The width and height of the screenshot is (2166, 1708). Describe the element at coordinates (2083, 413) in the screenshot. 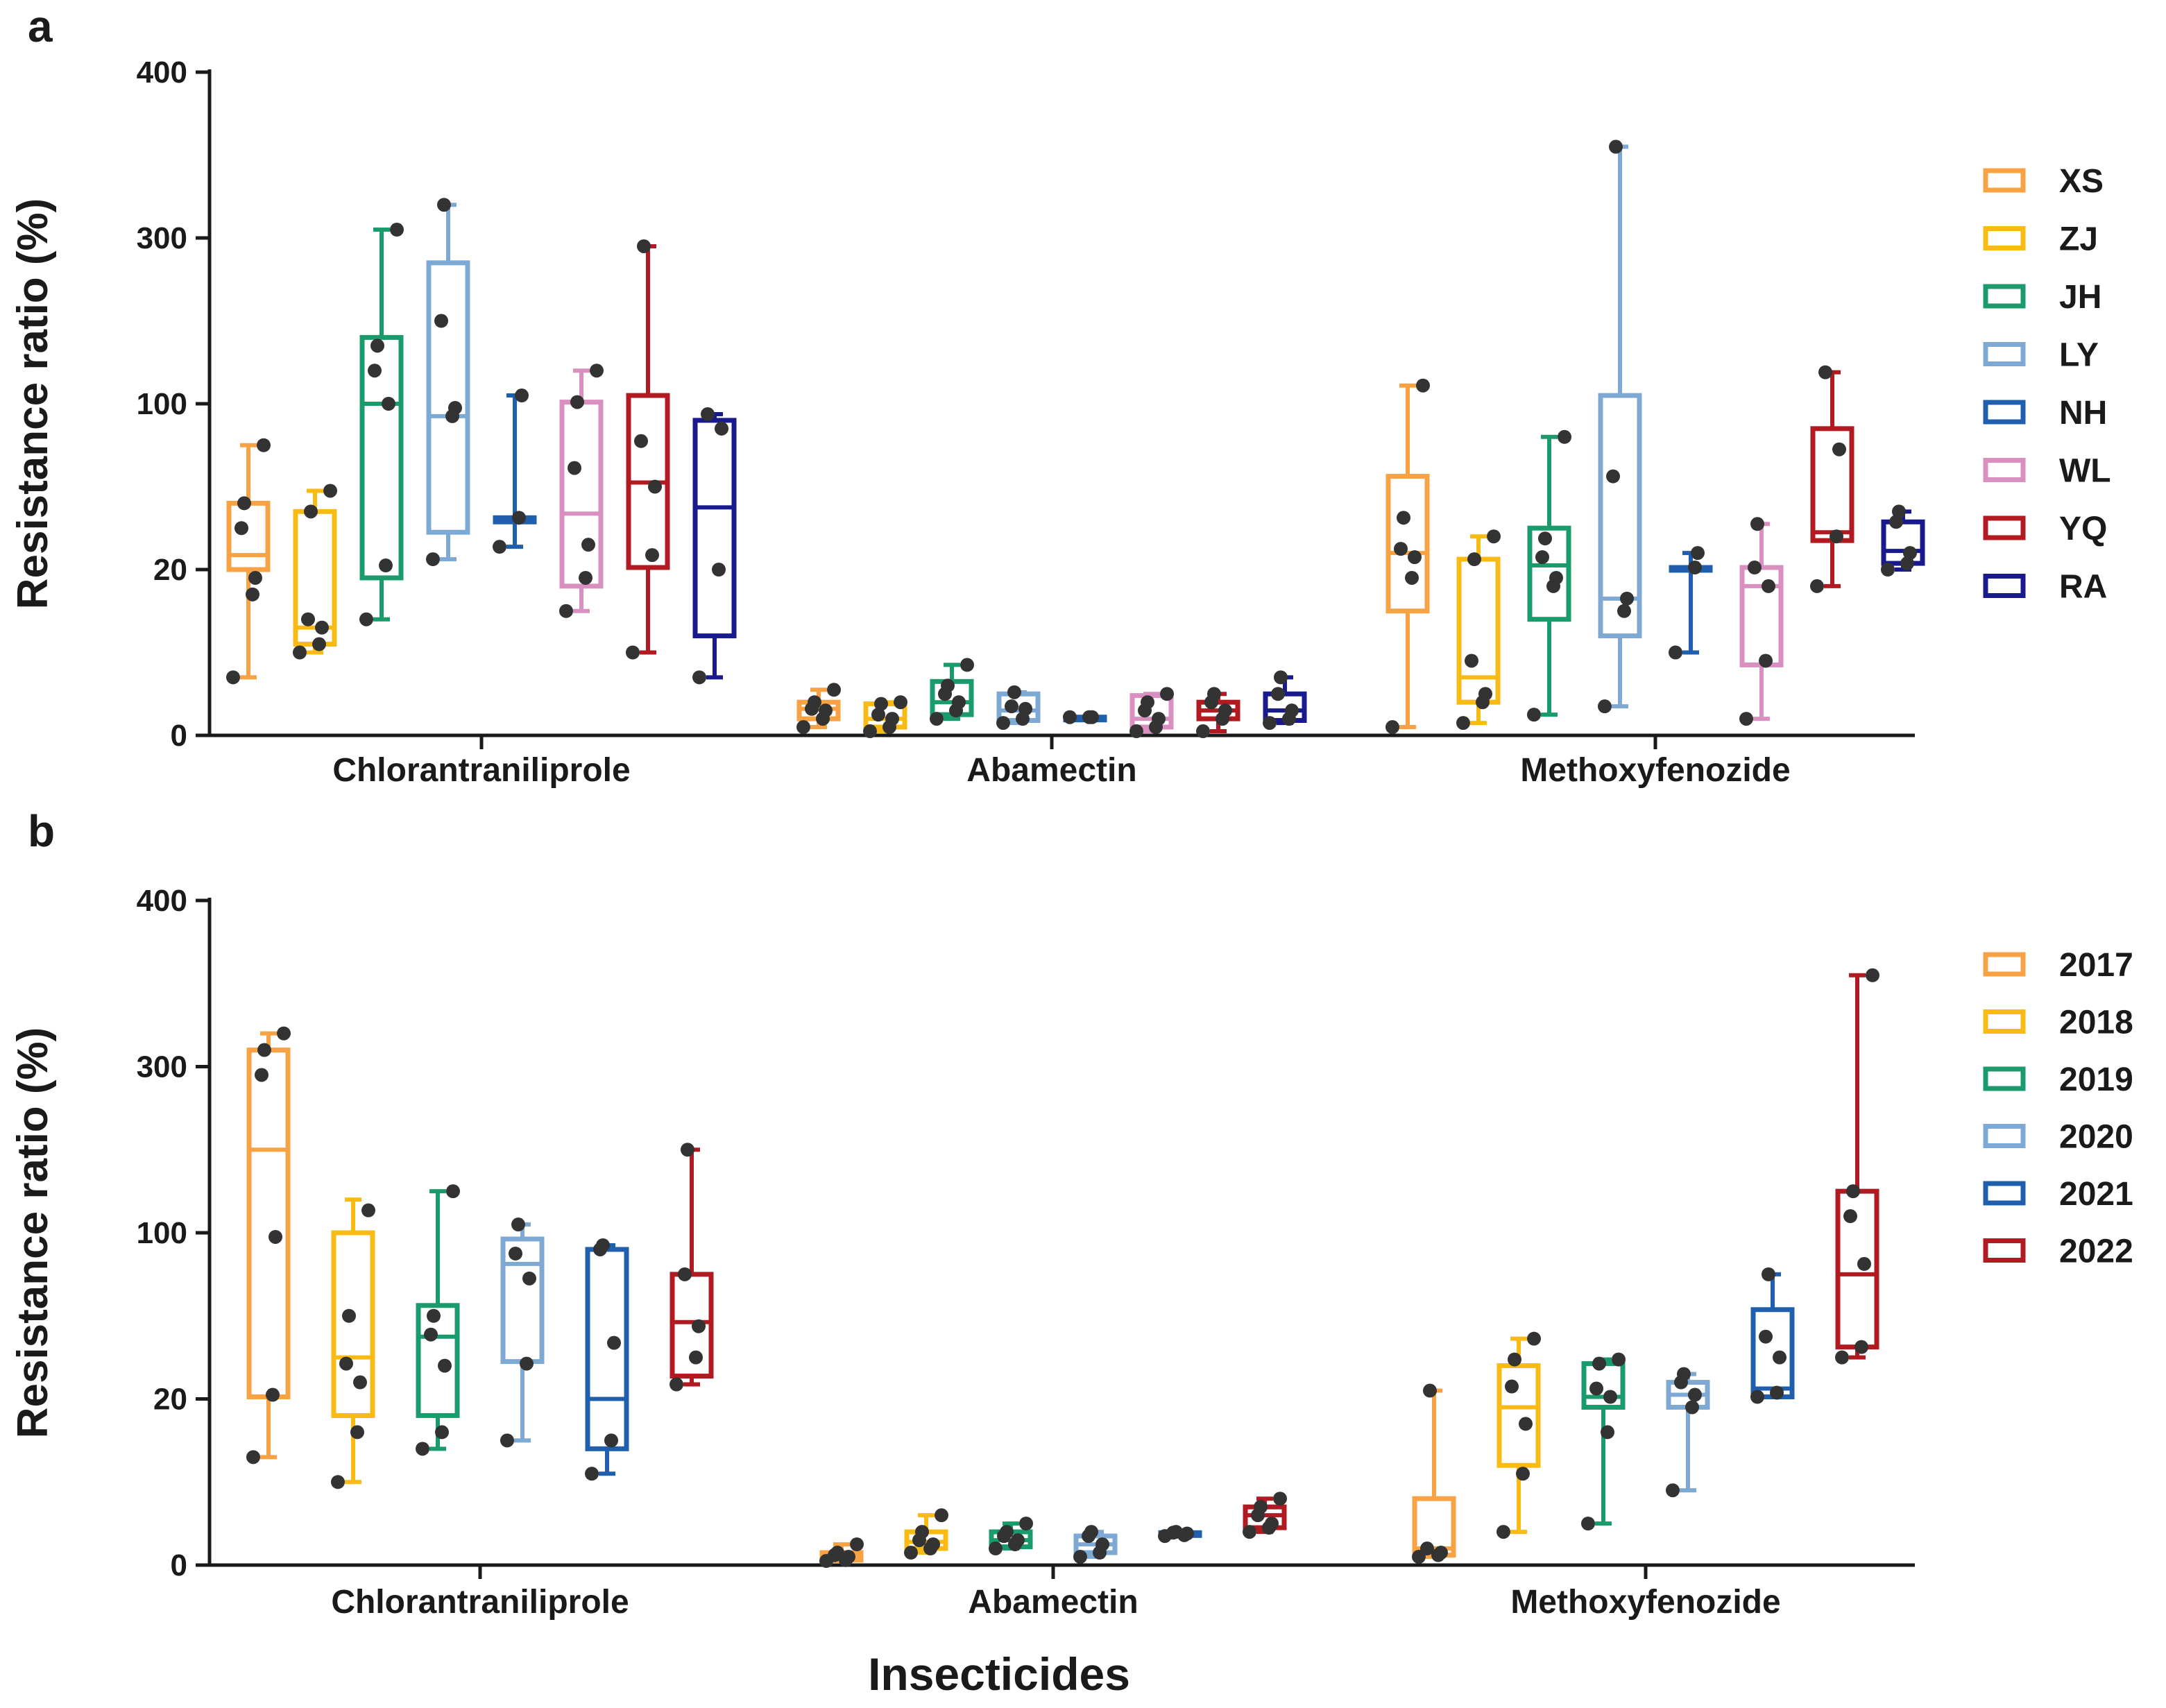

I see `legend-label: NH` at that location.